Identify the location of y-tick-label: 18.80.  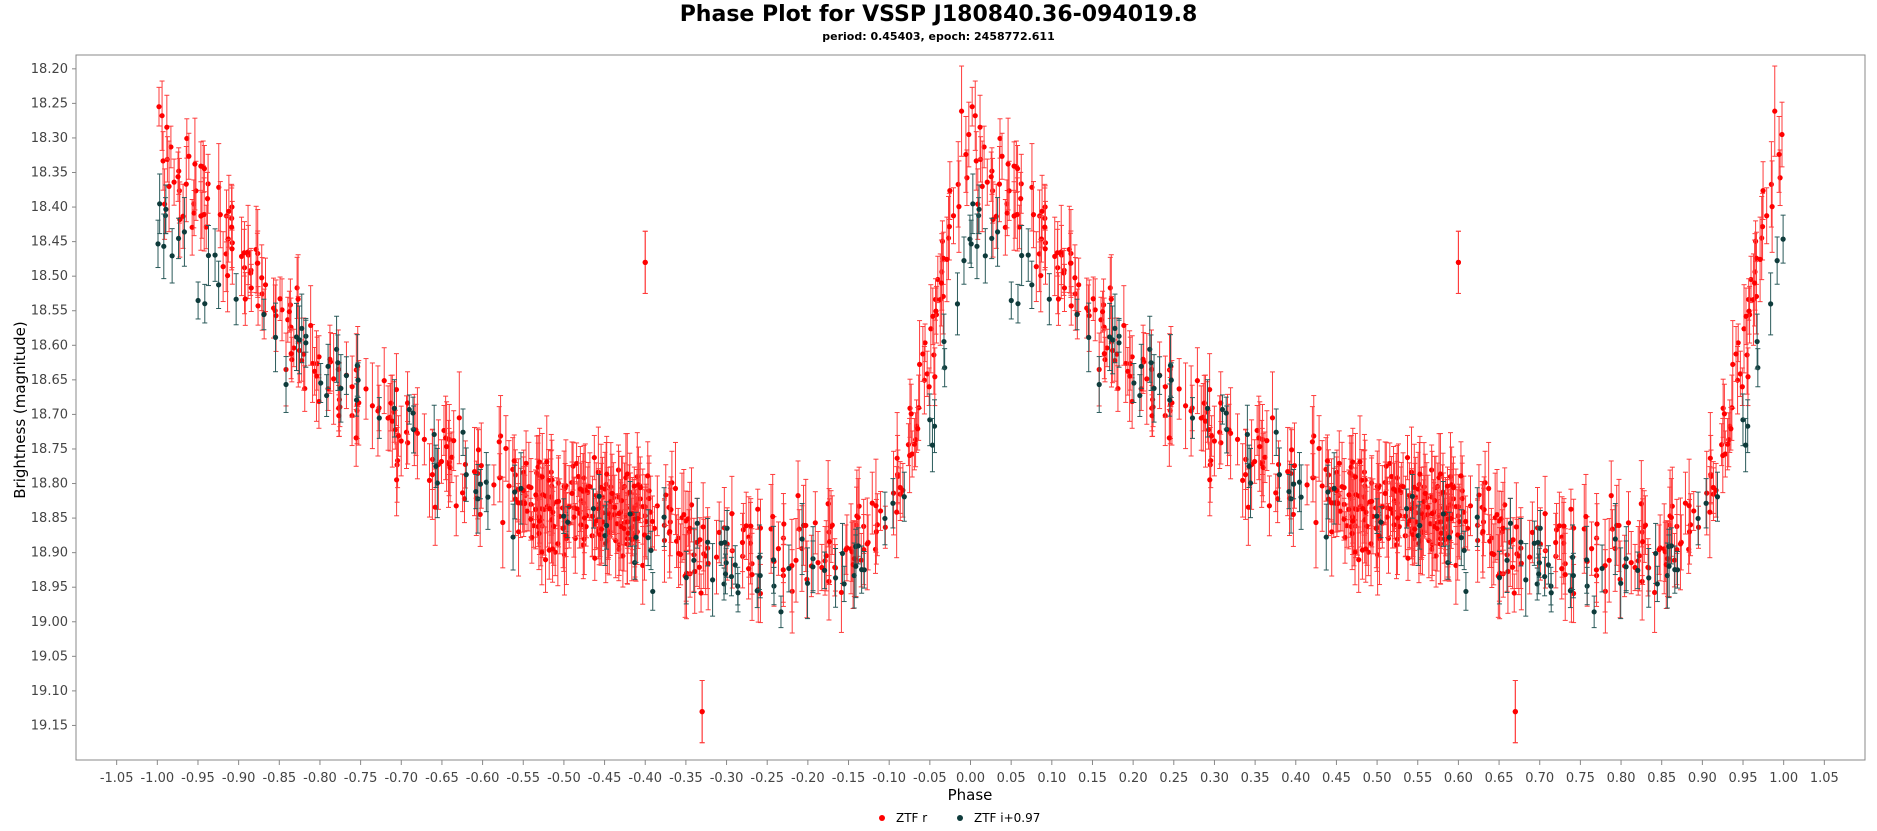
(49, 484).